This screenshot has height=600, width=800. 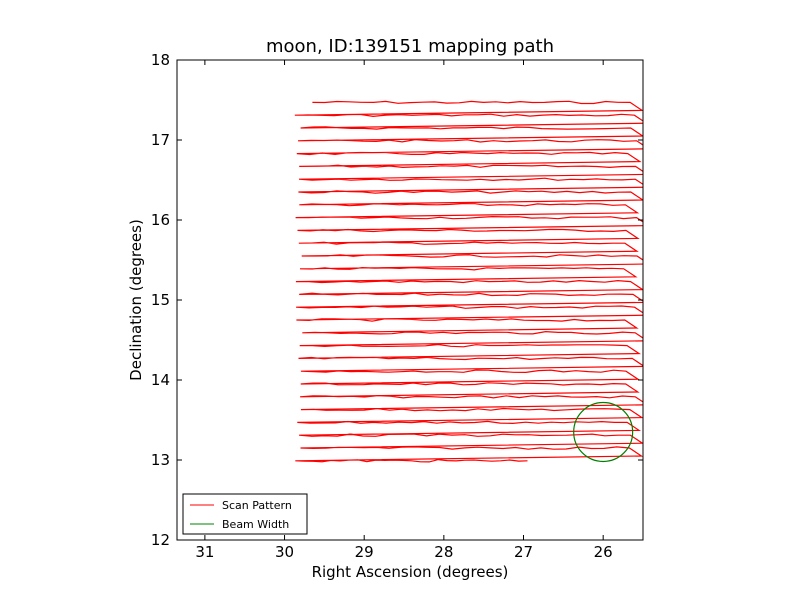 What do you see at coordinates (523, 552) in the screenshot?
I see `x-tick-label: 27` at bounding box center [523, 552].